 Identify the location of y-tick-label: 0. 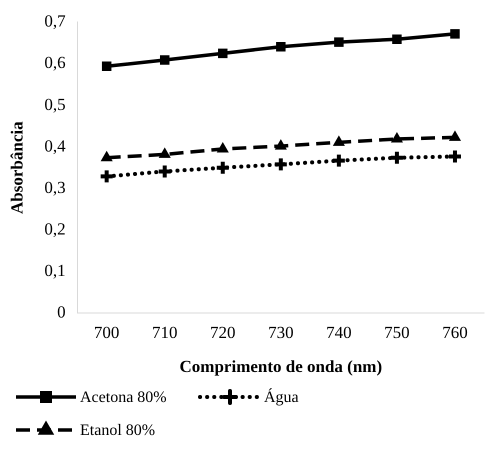
(61, 312).